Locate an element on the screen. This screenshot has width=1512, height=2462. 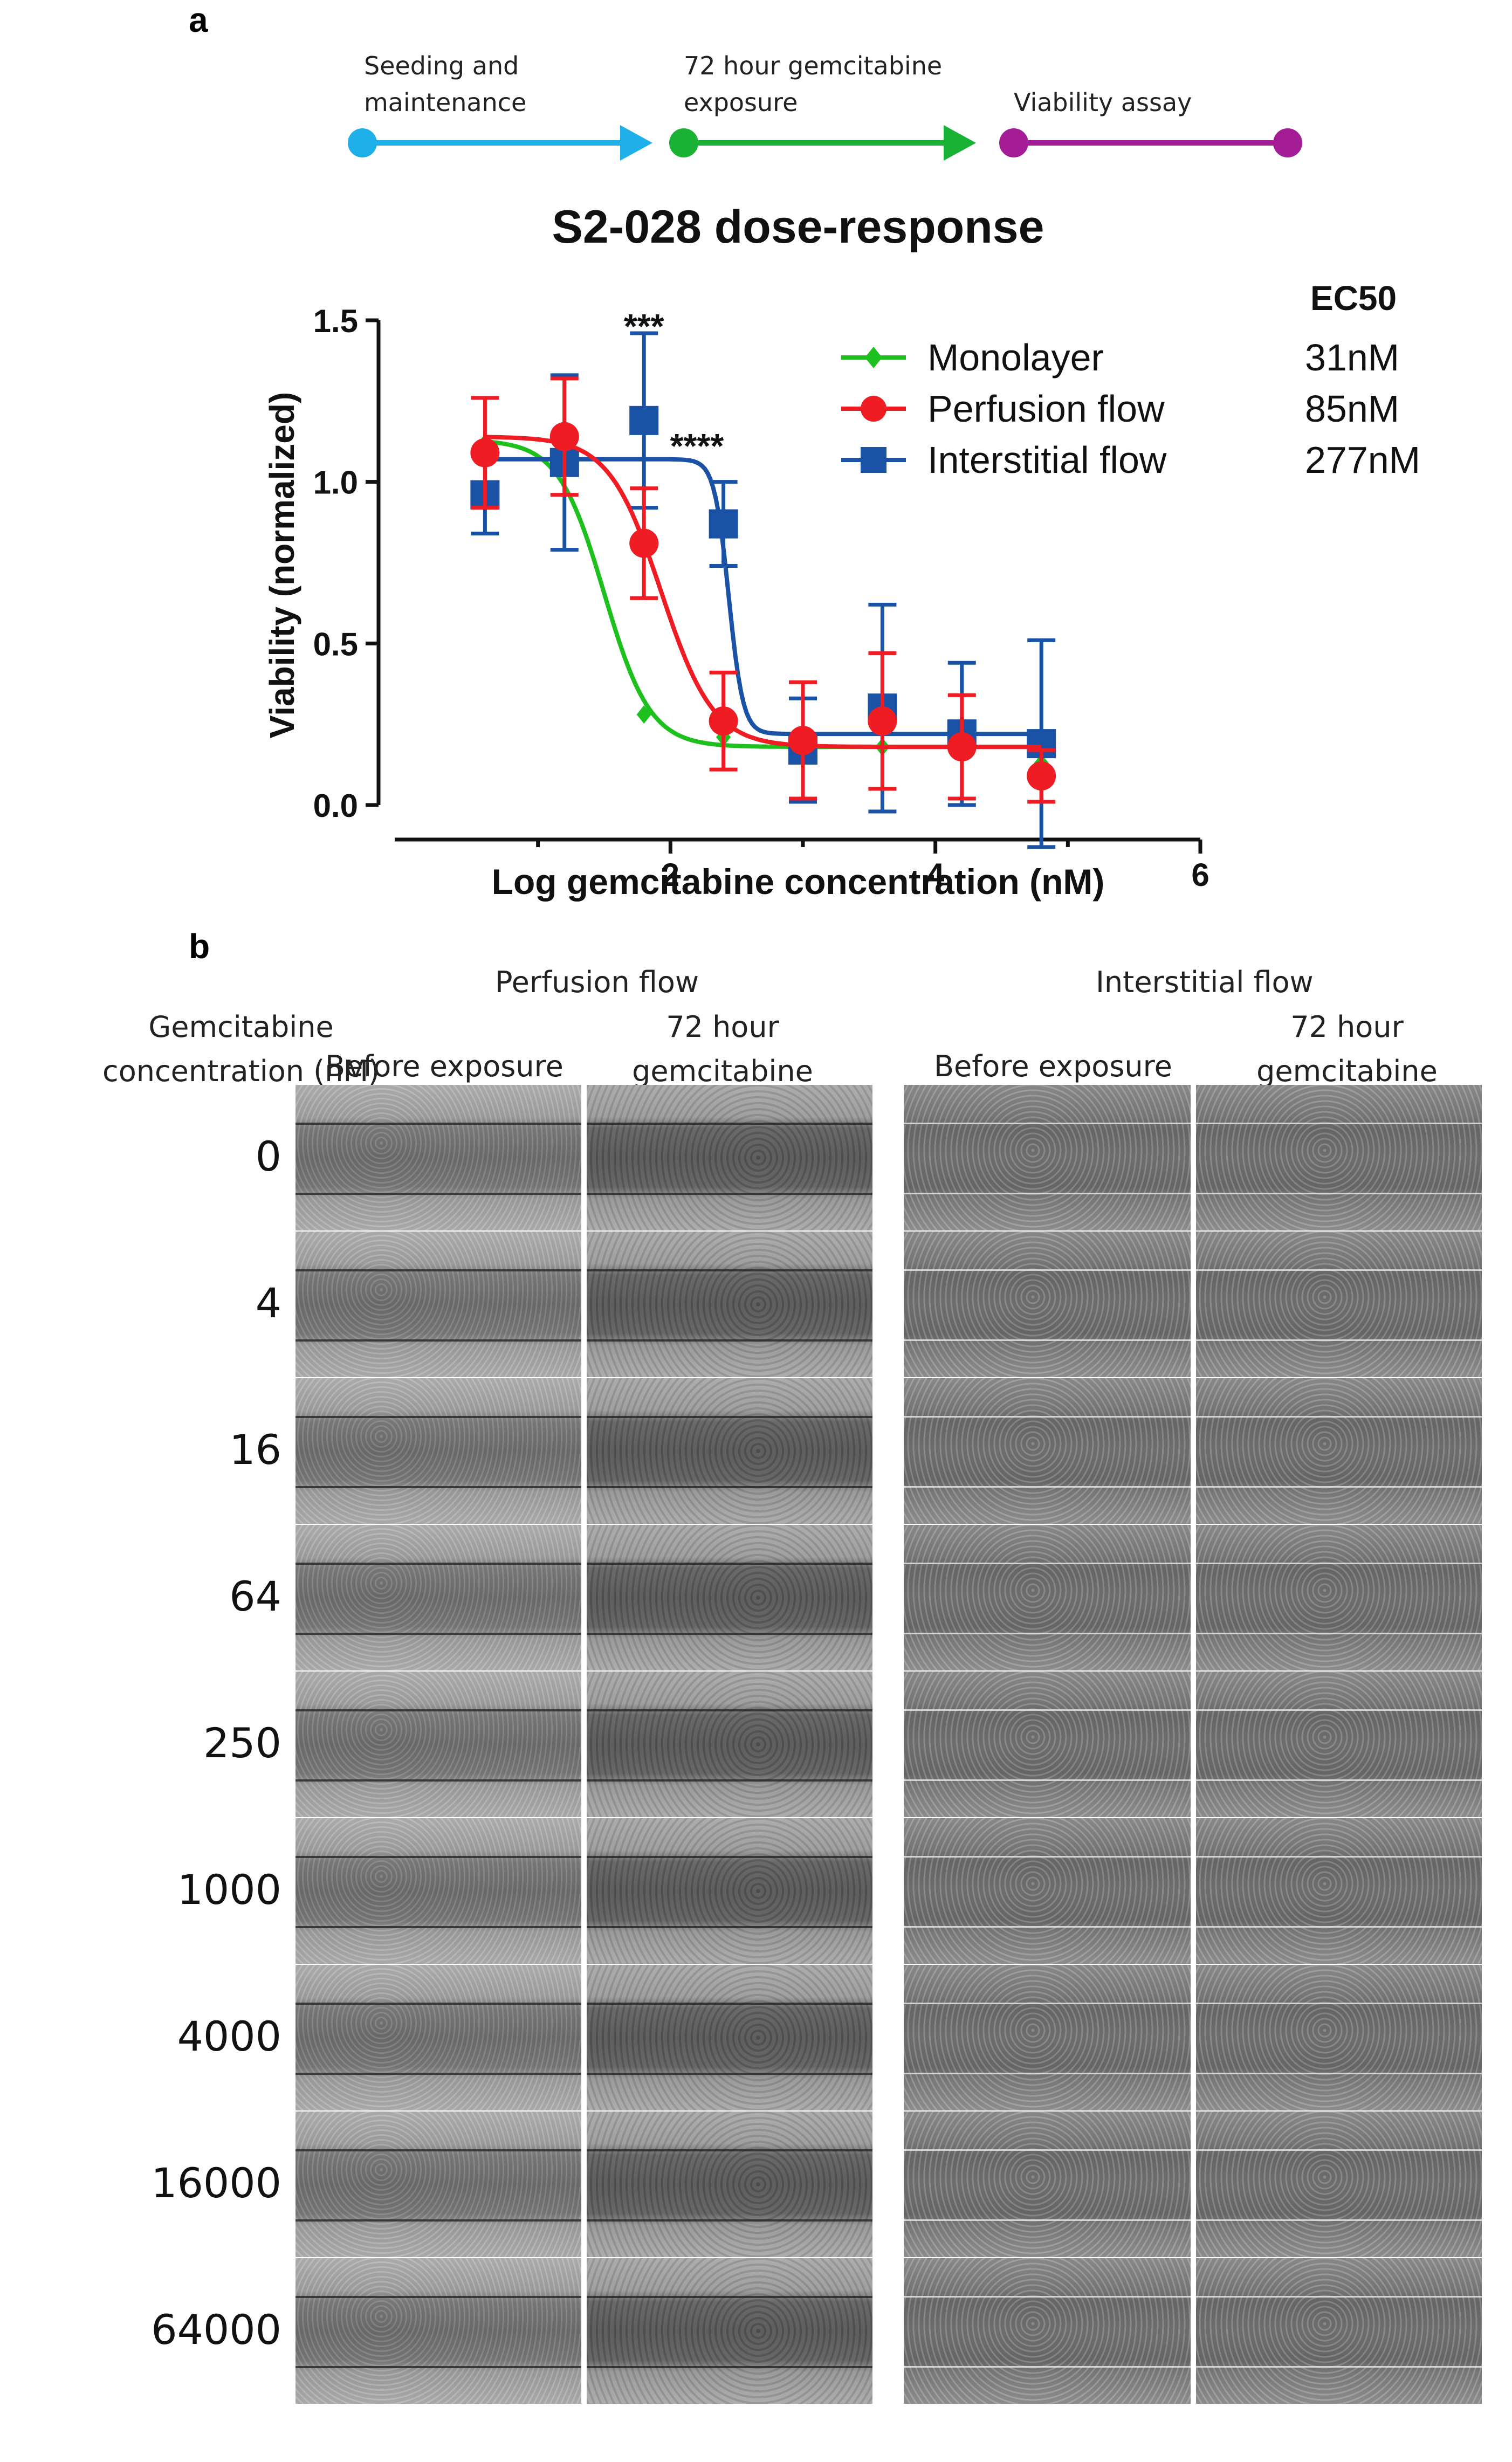
concentration-label: 16000 is located at coordinates (216, 2183).